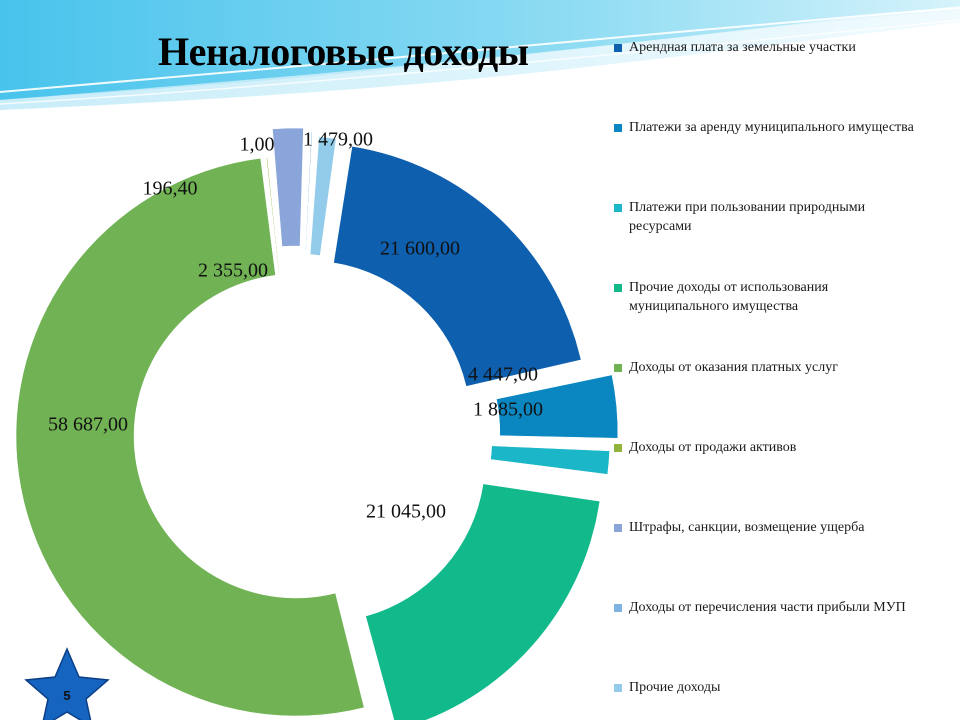 Image resolution: width=960 pixels, height=720 pixels. What do you see at coordinates (233, 271) in the screenshot?
I see `data-label-7: 2 355,00` at bounding box center [233, 271].